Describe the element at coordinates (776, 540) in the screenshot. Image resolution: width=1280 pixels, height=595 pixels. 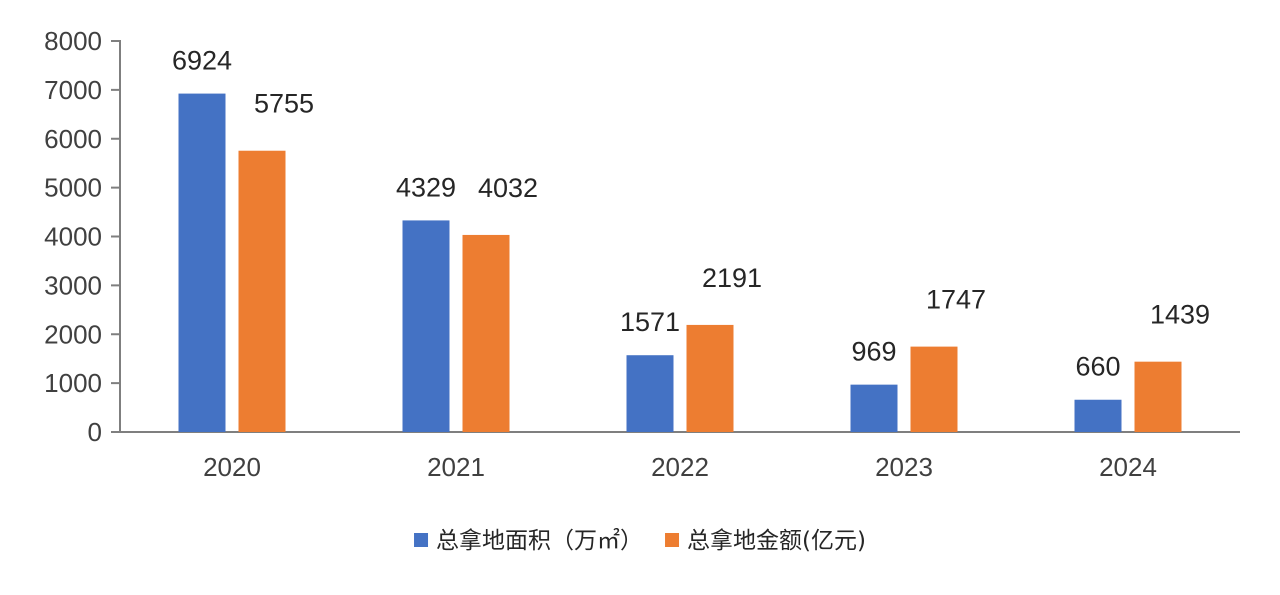
I see `legend-label-2: 总拿地金额(亿元)` at that location.